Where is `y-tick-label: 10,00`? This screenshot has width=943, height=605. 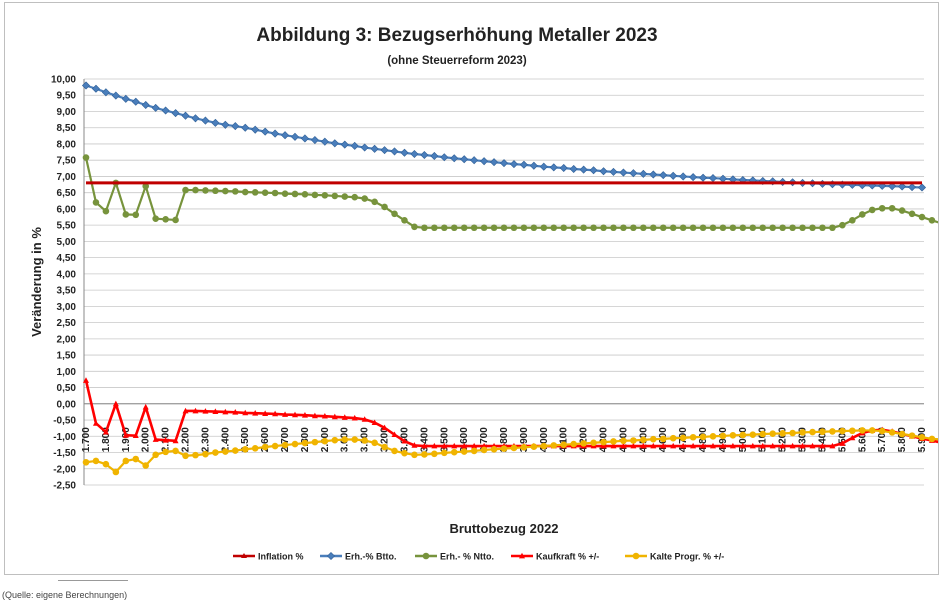
y-tick-label: 10,00 is located at coordinates (63, 80).